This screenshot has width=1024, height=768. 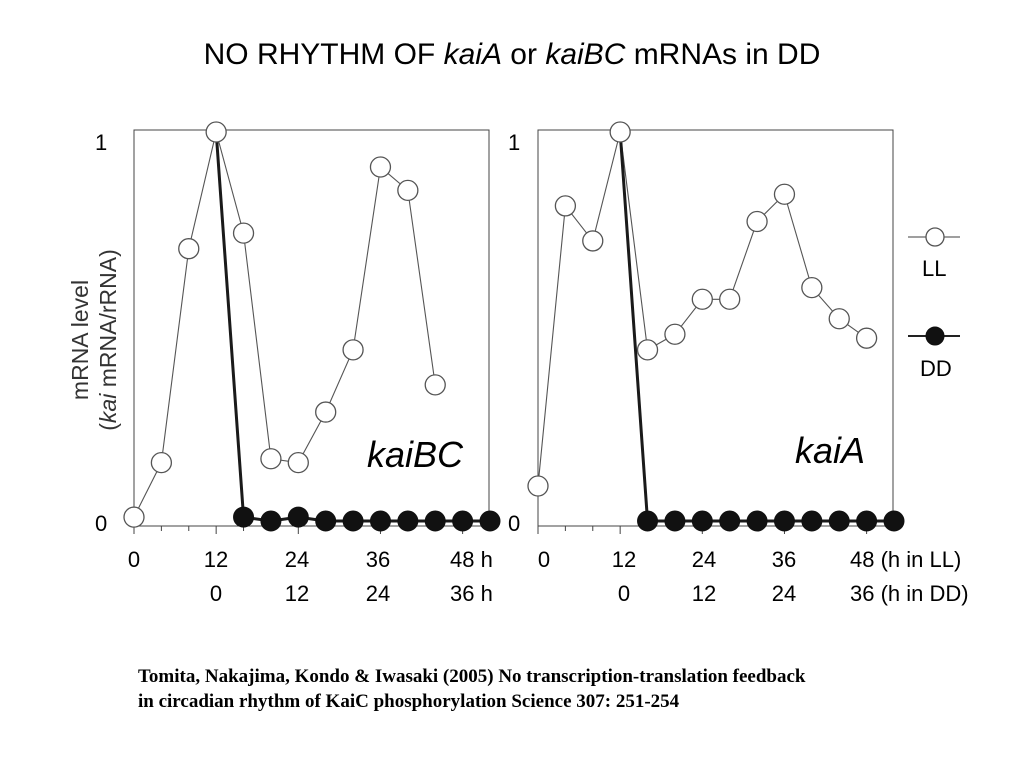 I want to click on legend: LL DD, so click(x=934, y=304).